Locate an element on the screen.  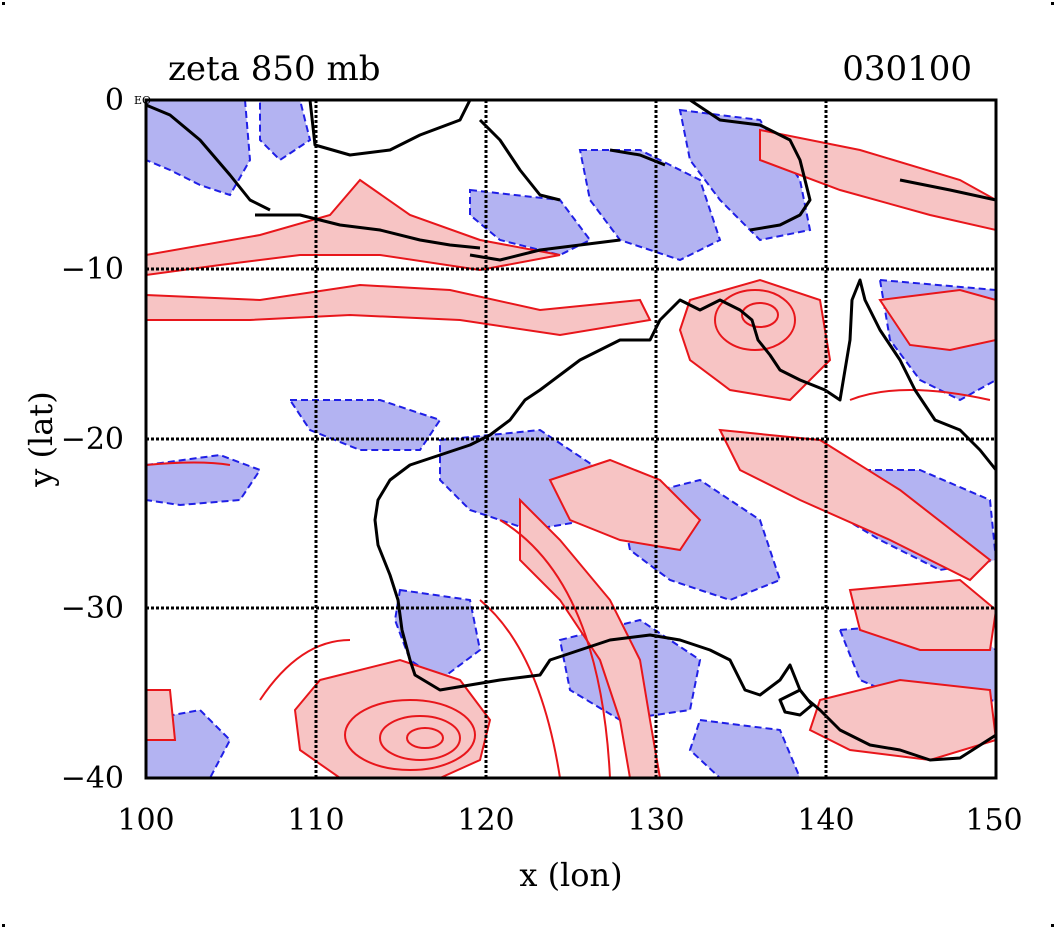
coast-png-east is located at coordinates (947, 190).